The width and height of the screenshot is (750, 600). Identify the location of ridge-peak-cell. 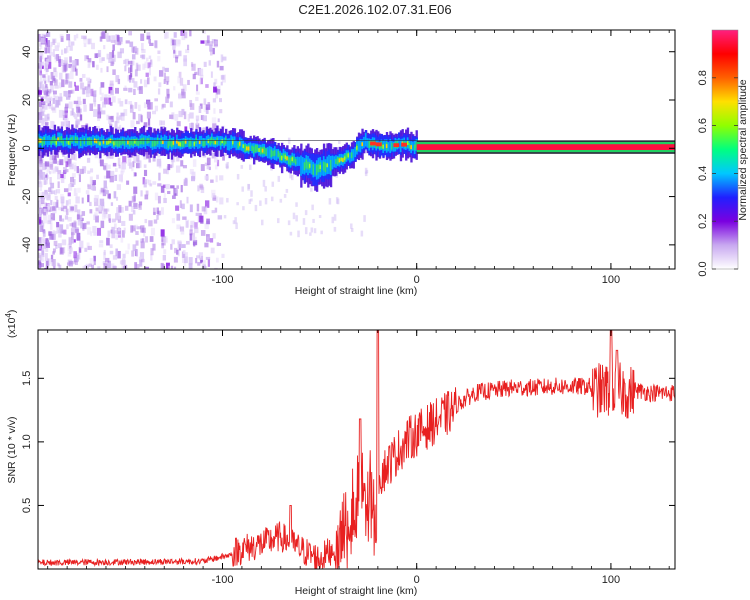
(373, 143).